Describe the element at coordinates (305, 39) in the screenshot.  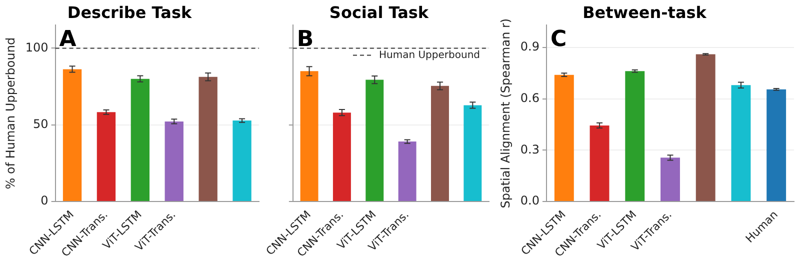
I see `annotation: B` at that location.